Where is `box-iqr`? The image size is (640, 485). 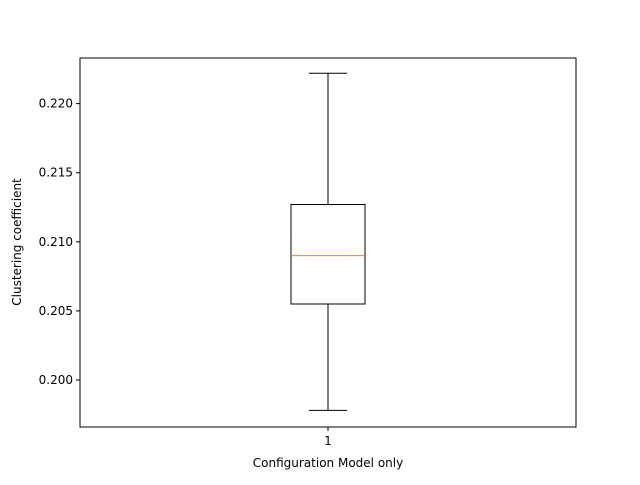
box-iqr is located at coordinates (328, 254).